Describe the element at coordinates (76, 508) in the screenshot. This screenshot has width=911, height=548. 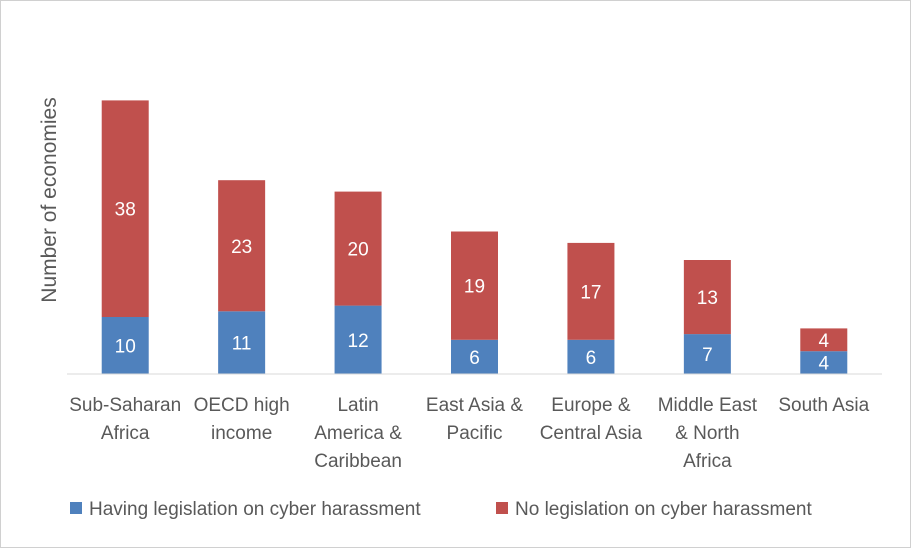
I see `legend-swatch-having-legislation` at that location.